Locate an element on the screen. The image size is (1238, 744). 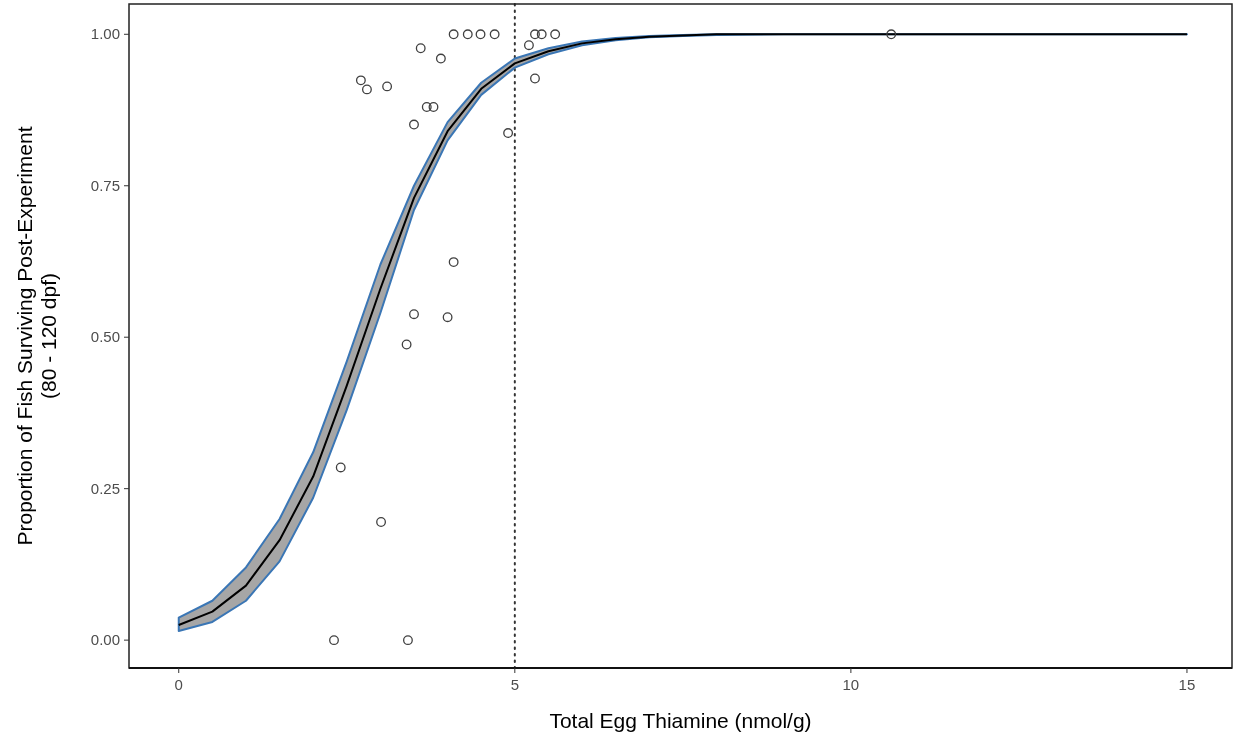
x-tick-label: 10 is located at coordinates (851, 684).